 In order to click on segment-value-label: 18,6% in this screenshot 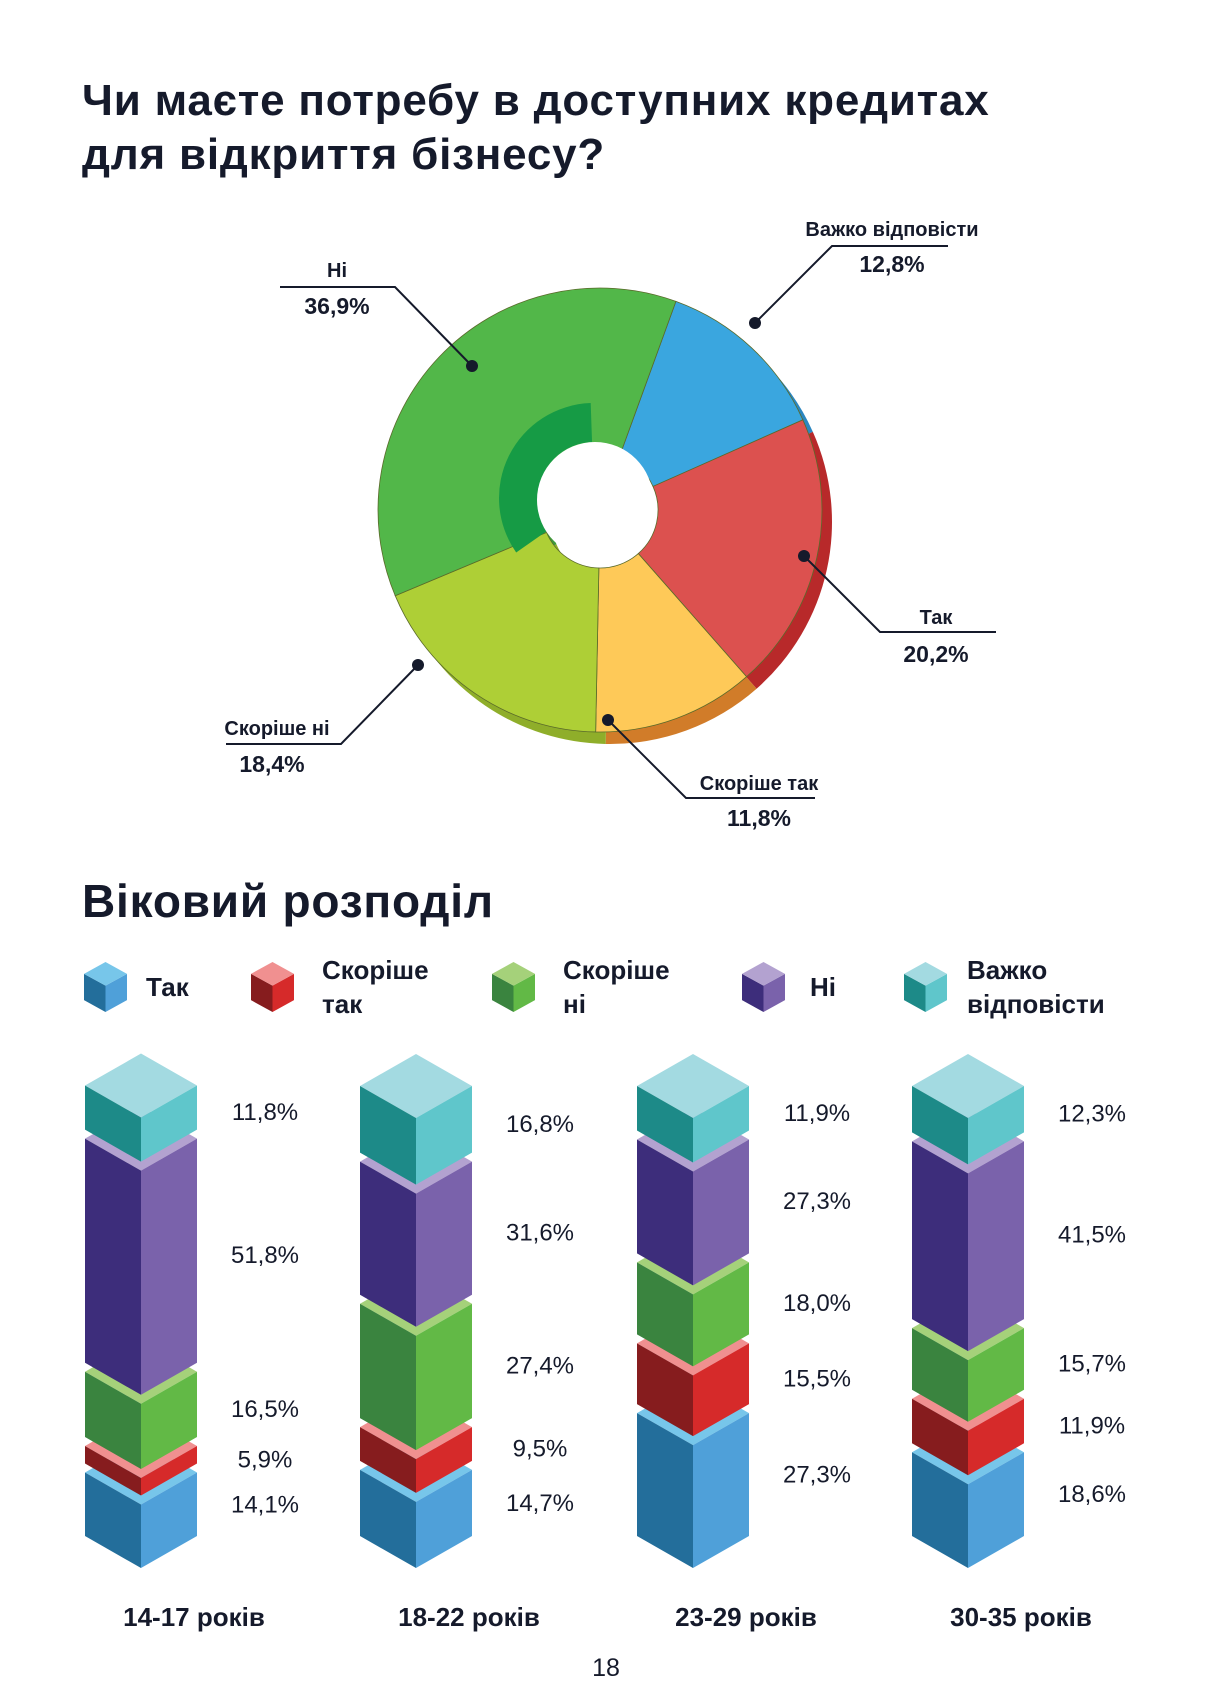, I will do `click(1092, 1494)`.